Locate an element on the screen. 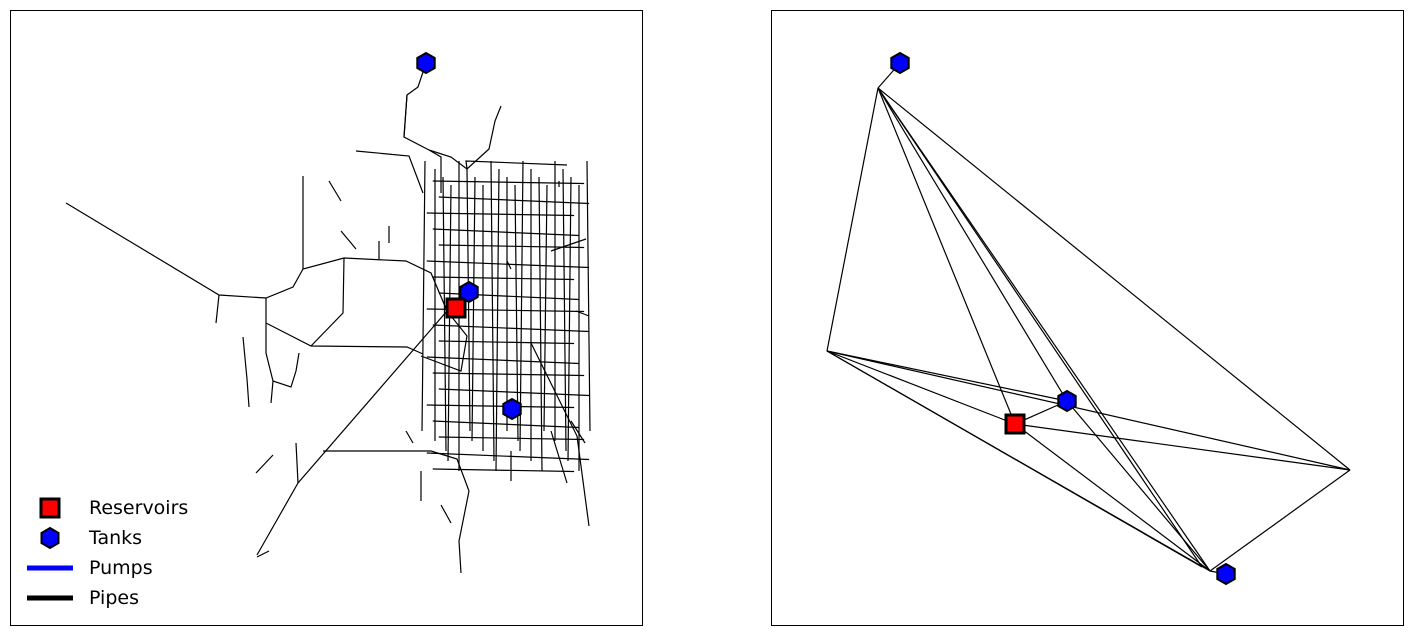 Image resolution: width=1415 pixels, height=636 pixels. network-markers is located at coordinates (469, 236).